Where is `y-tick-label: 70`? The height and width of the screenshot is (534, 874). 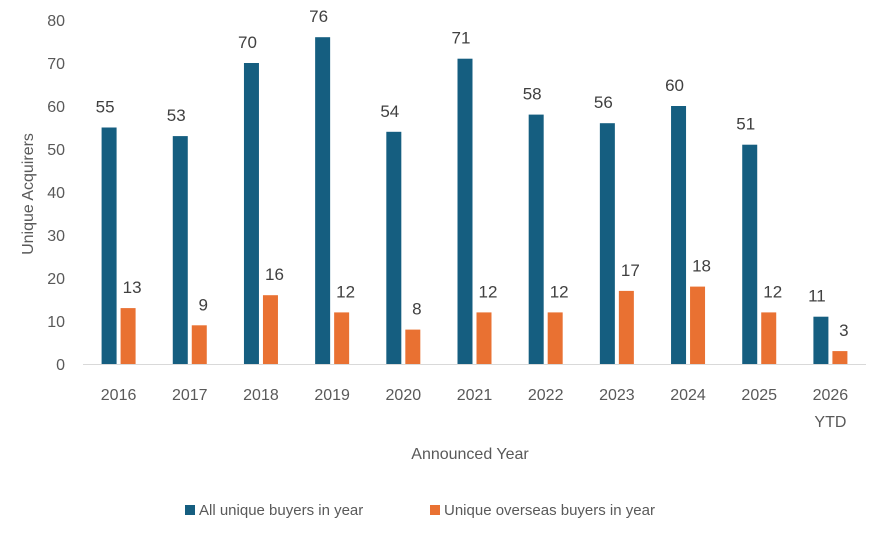
y-tick-label: 70 is located at coordinates (56, 64).